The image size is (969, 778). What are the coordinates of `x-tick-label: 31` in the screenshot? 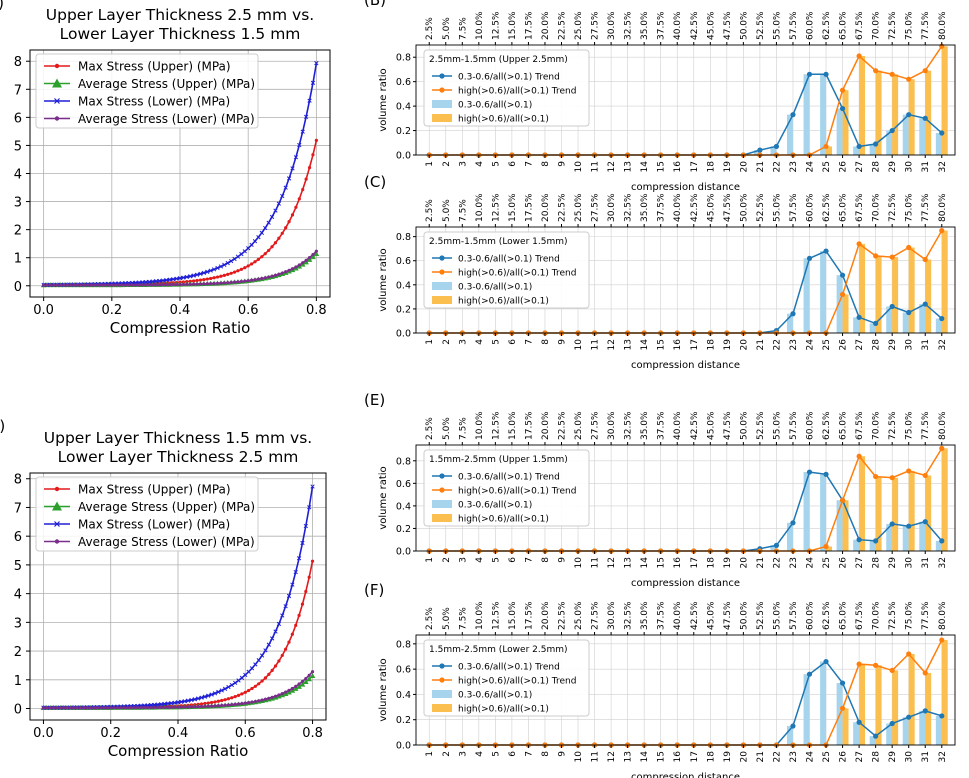 It's located at (926, 344).